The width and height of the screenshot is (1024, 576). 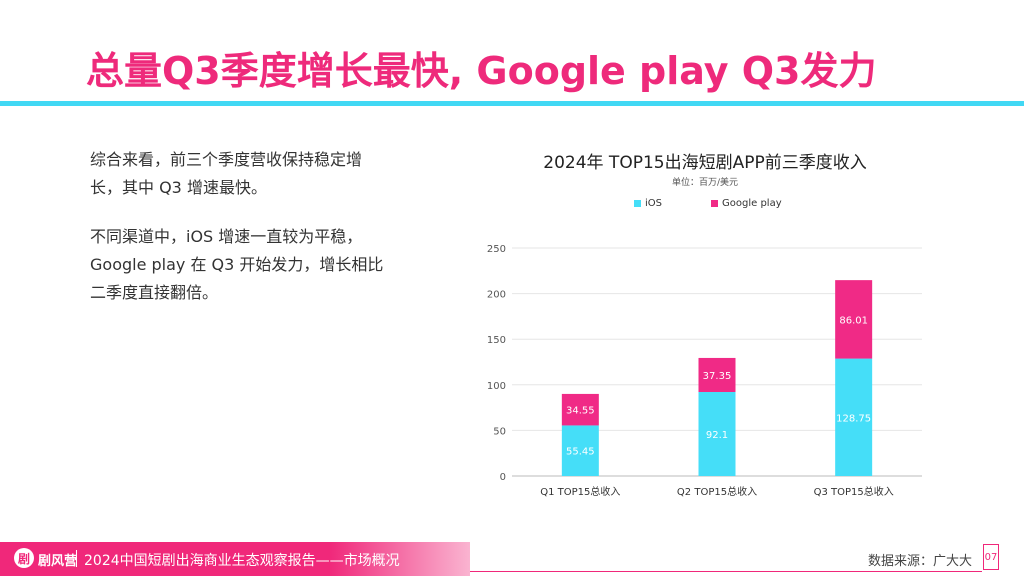 What do you see at coordinates (717, 491) in the screenshot?
I see `x-tick-label: Q2 TOP15总收入` at bounding box center [717, 491].